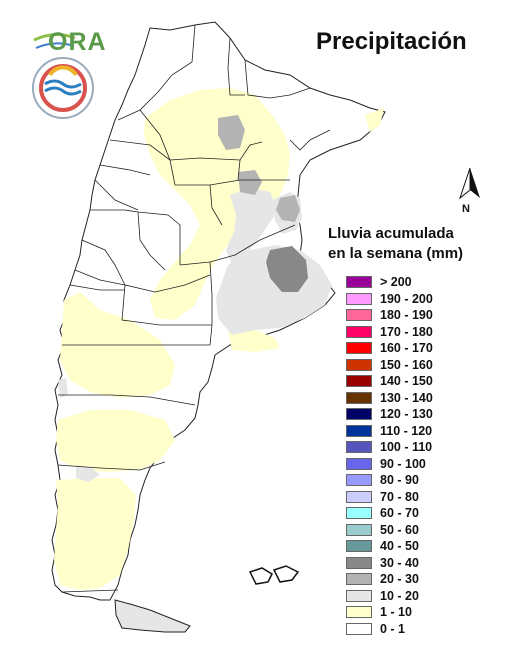  I want to click on legend-item: 80 - 90, so click(389, 480).